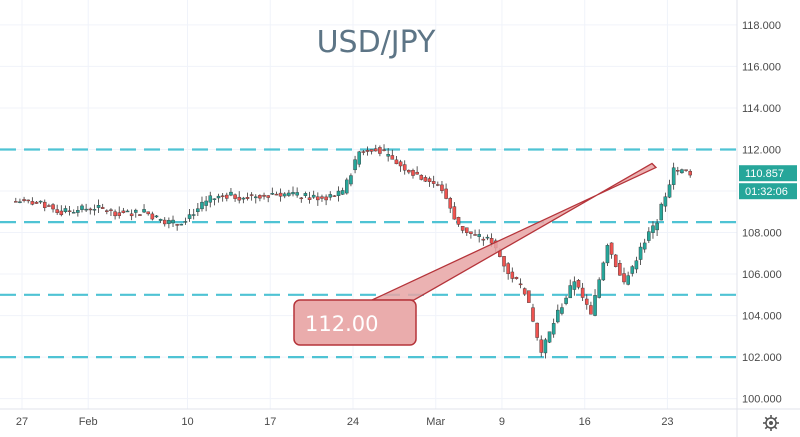 The width and height of the screenshot is (800, 437). Describe the element at coordinates (762, 275) in the screenshot. I see `price-tick-label: 106.000` at that location.